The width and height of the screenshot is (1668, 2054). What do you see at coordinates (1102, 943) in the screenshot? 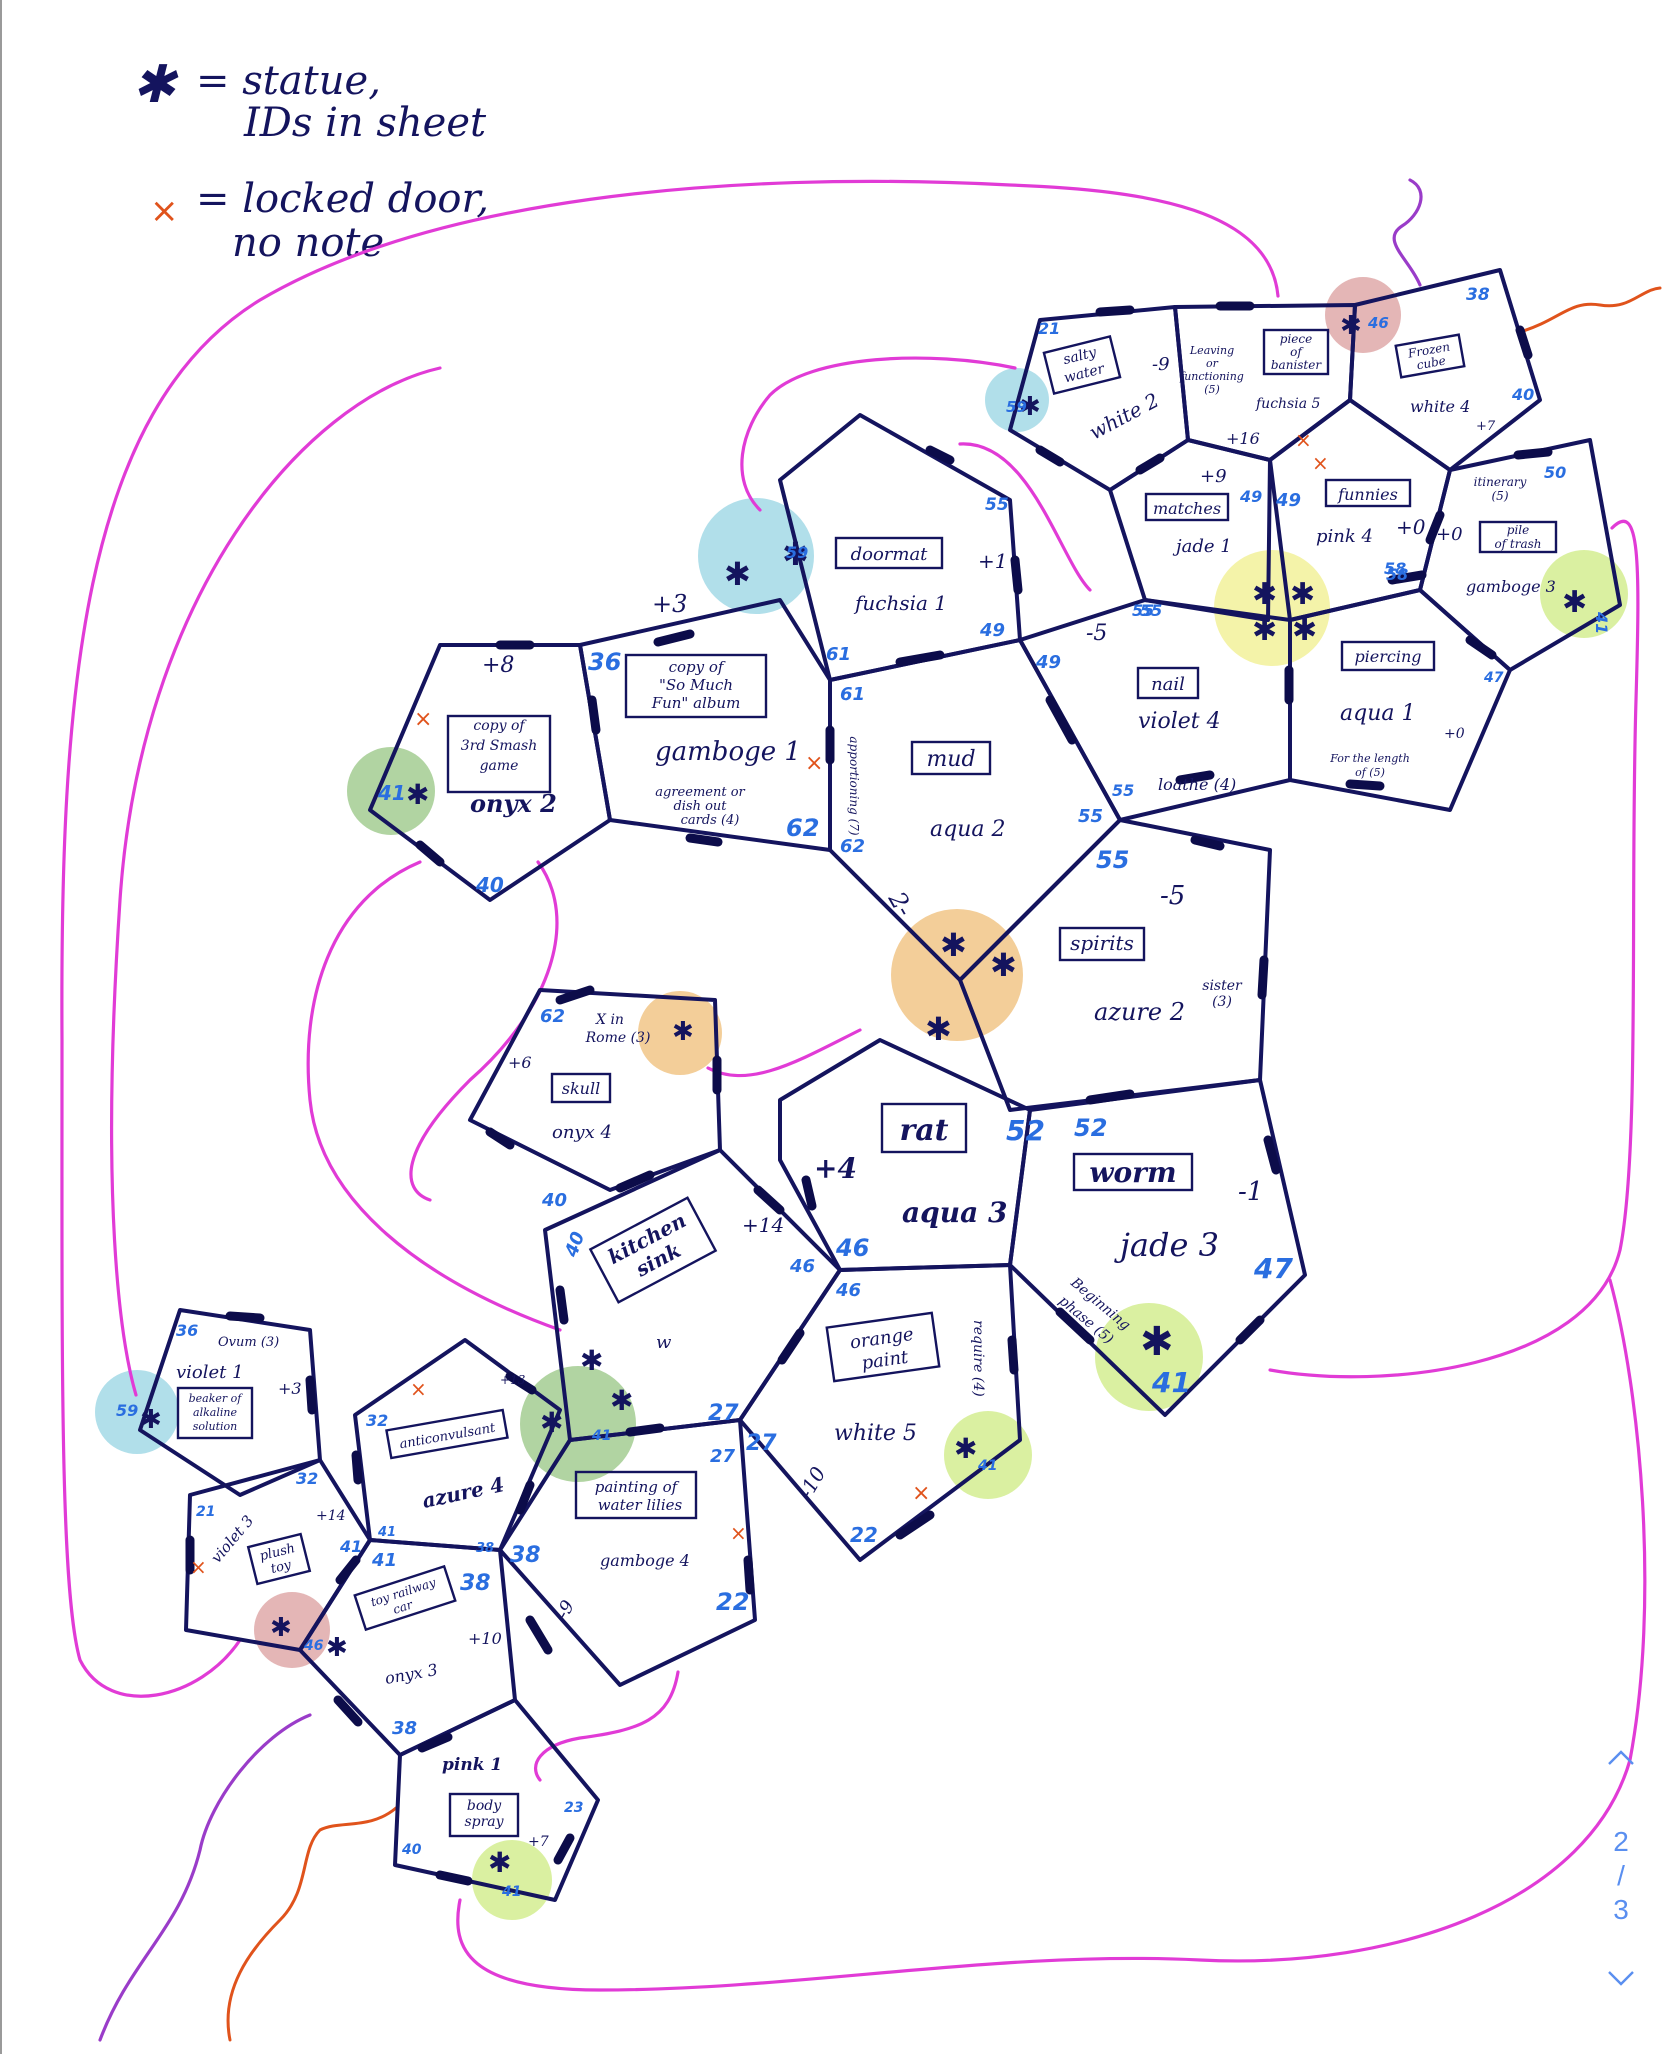
I see `item-label: spirits` at bounding box center [1102, 943].